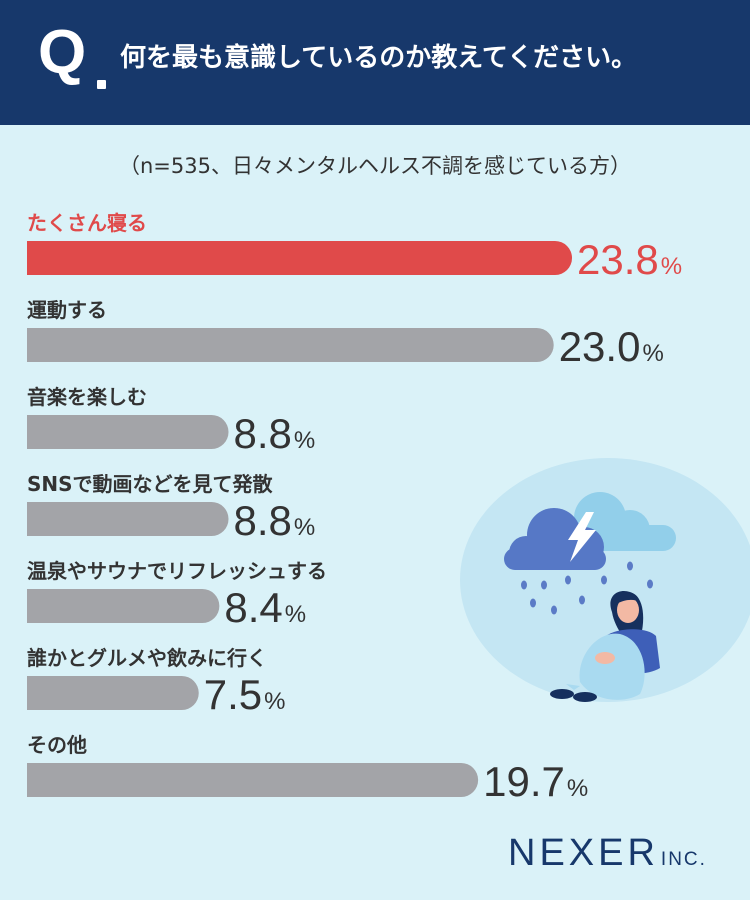 This screenshot has height=900, width=750. What do you see at coordinates (375, 166) in the screenshot?
I see `sample-note: （n=535、日々メンタルヘルス不調を感じている方）` at bounding box center [375, 166].